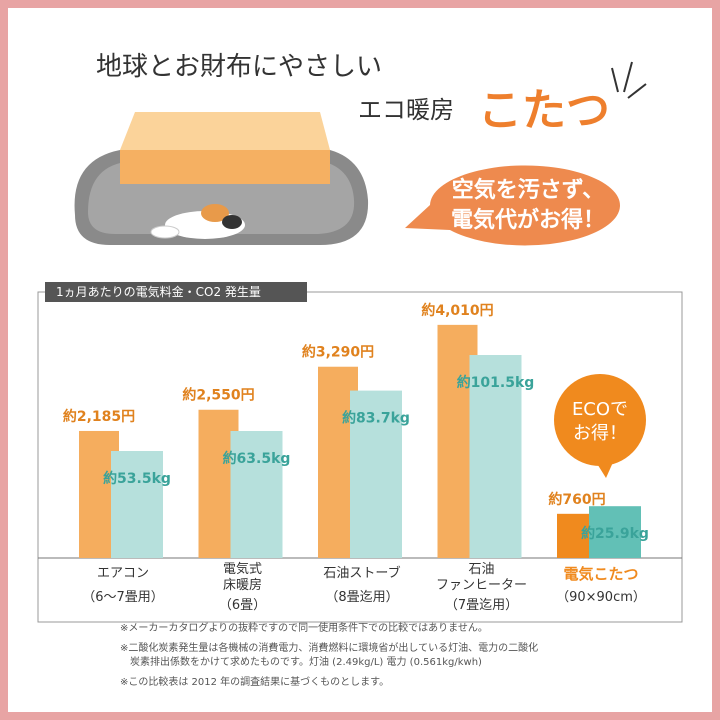 The image size is (720, 720). Describe the element at coordinates (601, 597) in the screenshot. I see `x-tick-note: （90×90cm）` at that location.